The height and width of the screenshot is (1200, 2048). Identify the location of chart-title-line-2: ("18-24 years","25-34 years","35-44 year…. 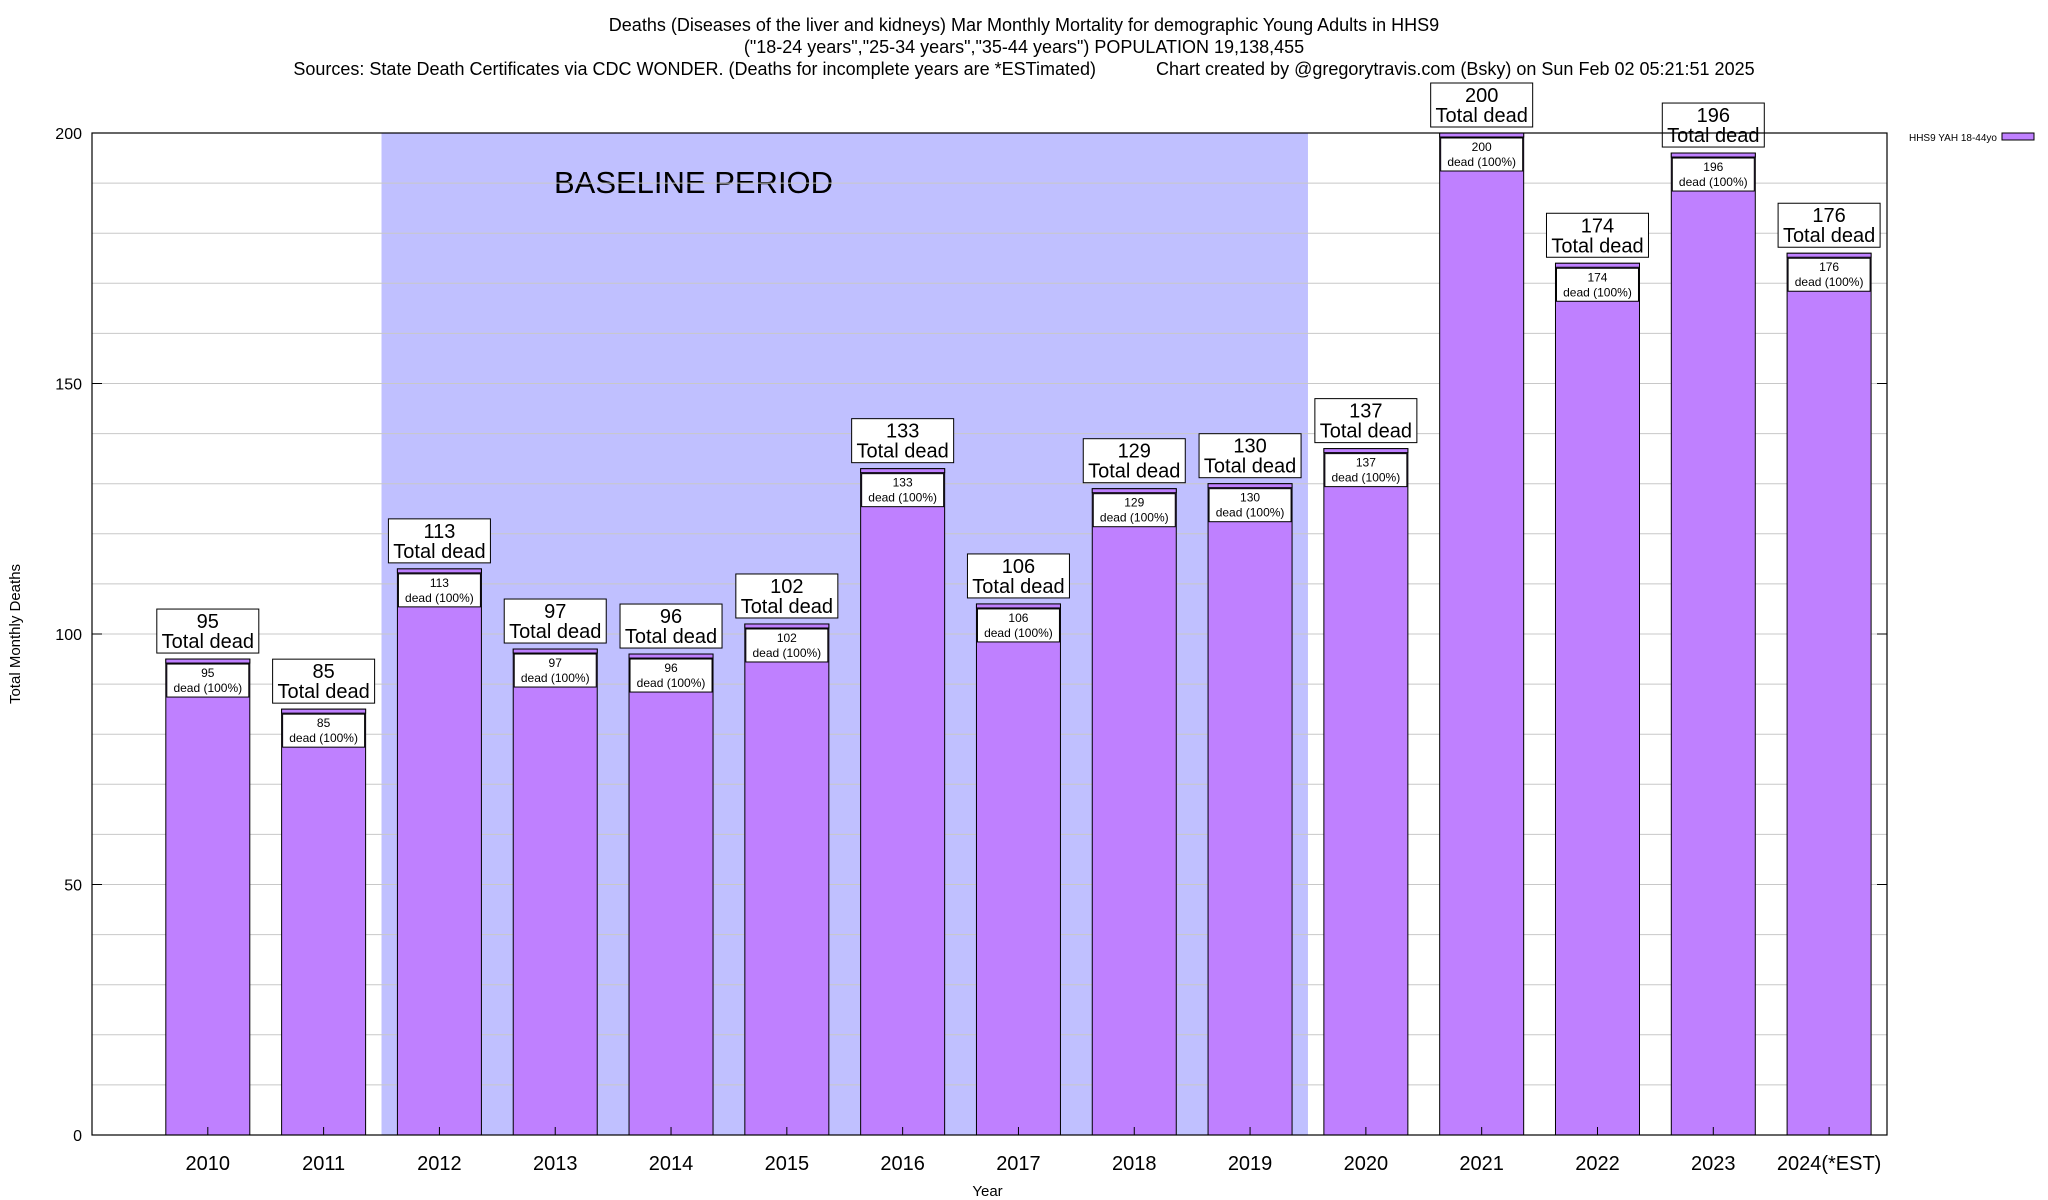
(1024, 47).